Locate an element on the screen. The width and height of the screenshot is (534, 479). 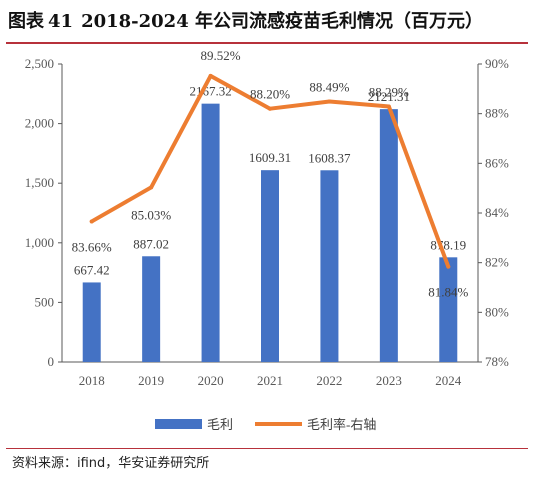
x-tick-label: 2020 is located at coordinates (211, 380).